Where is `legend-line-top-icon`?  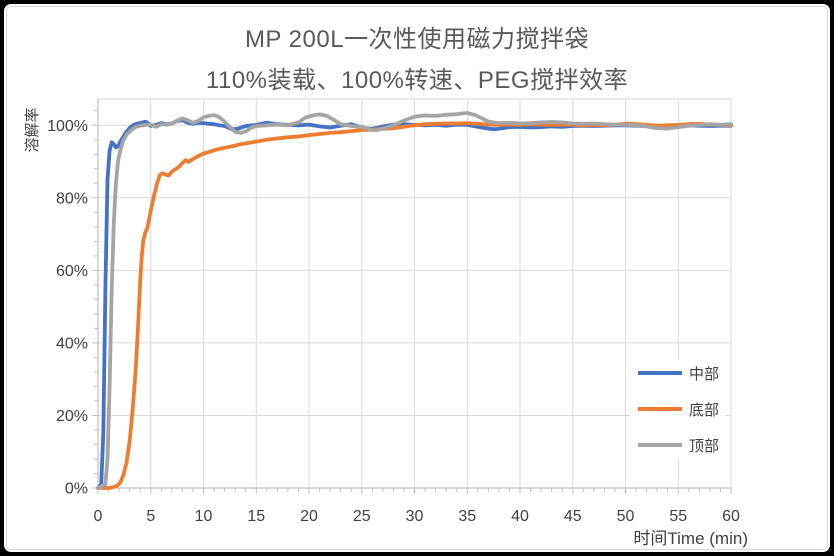
legend-line-top-icon is located at coordinates (660, 445).